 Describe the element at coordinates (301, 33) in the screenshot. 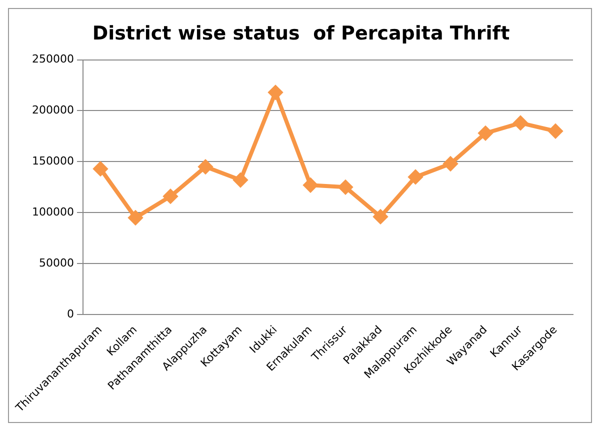

I see `chart-title: District wise status of Percapita Thrift` at that location.